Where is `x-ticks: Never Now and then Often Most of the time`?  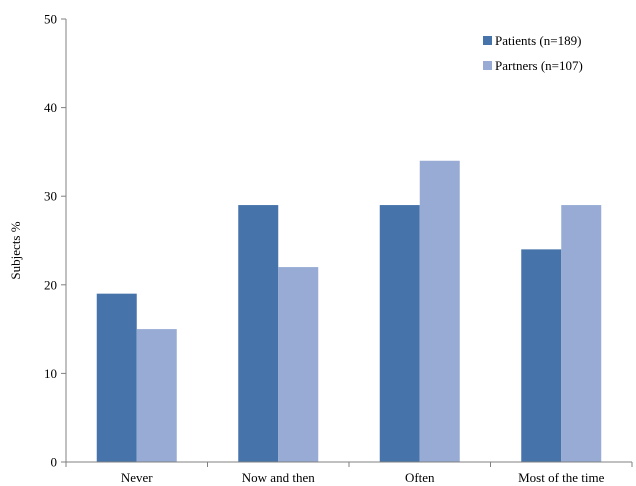 x-ticks: Never Now and then Often Most of the time is located at coordinates (349, 473).